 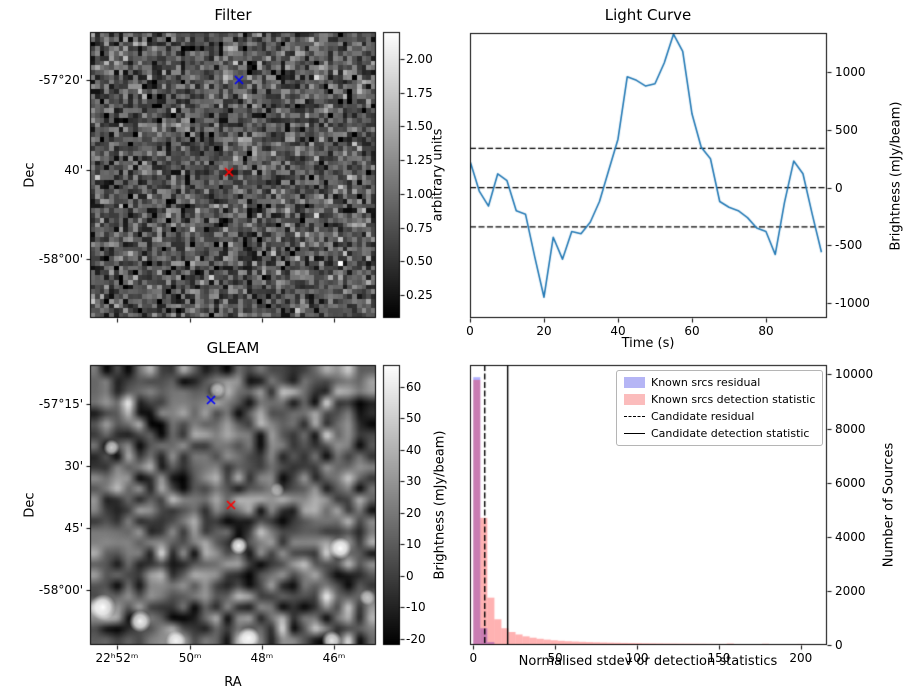 I want to click on histogram-ytick-label: 6000, so click(x=850, y=482).